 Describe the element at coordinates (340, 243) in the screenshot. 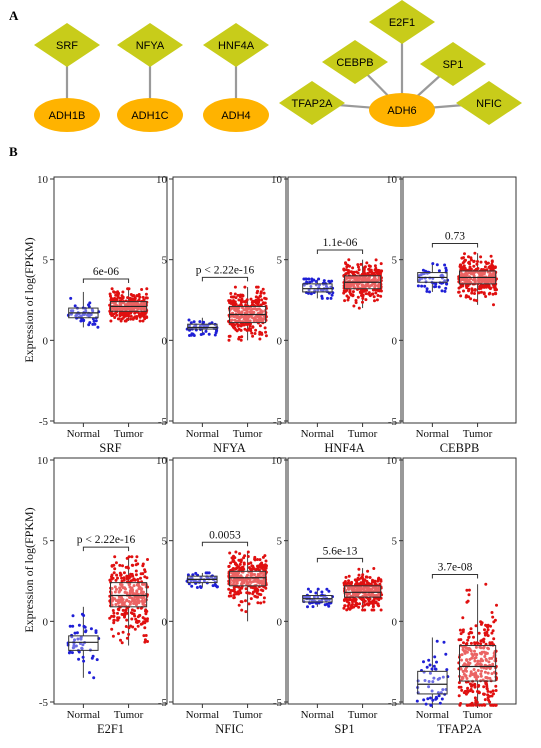

I see `p-value-label: 1.1e-06` at that location.